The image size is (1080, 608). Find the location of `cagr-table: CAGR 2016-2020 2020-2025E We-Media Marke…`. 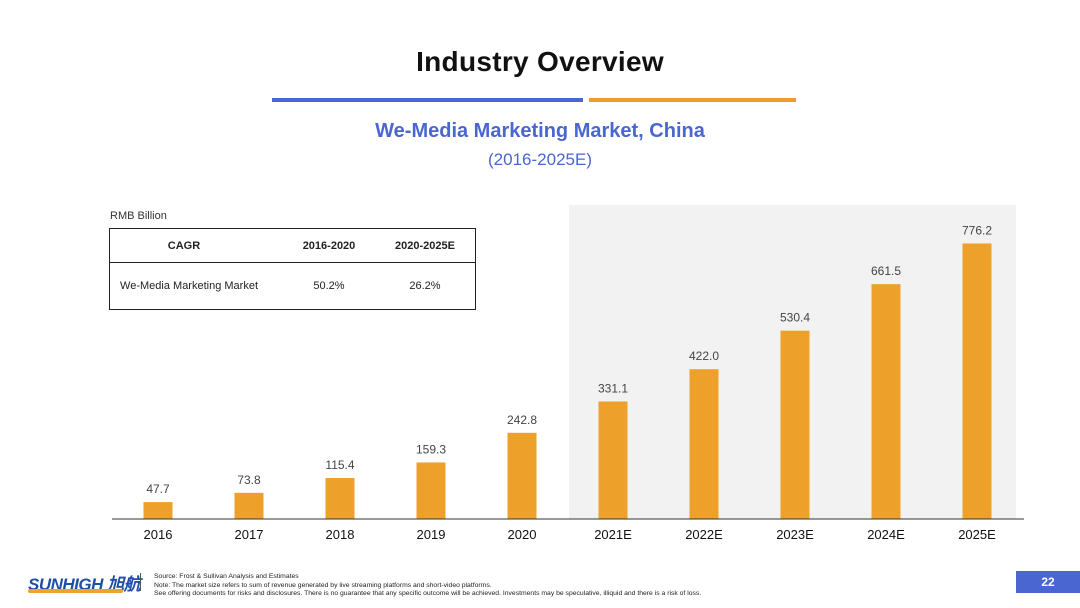

cagr-table: CAGR 2016-2020 2020-2025E We-Media Marke… is located at coordinates (292, 269).